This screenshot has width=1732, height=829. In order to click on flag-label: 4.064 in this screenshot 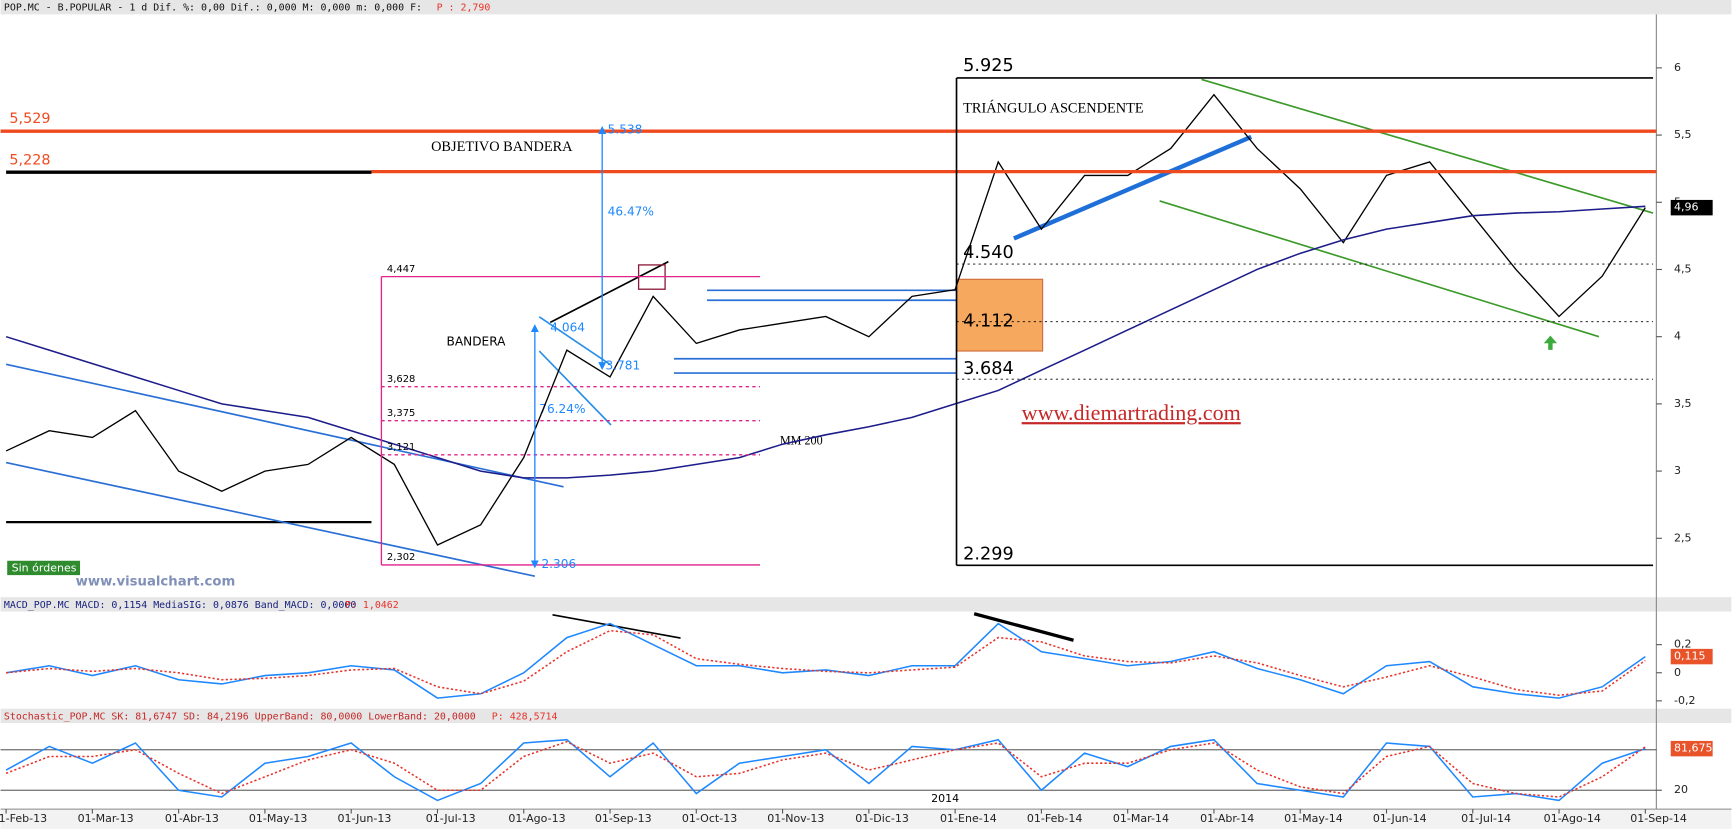, I will do `click(567, 328)`.